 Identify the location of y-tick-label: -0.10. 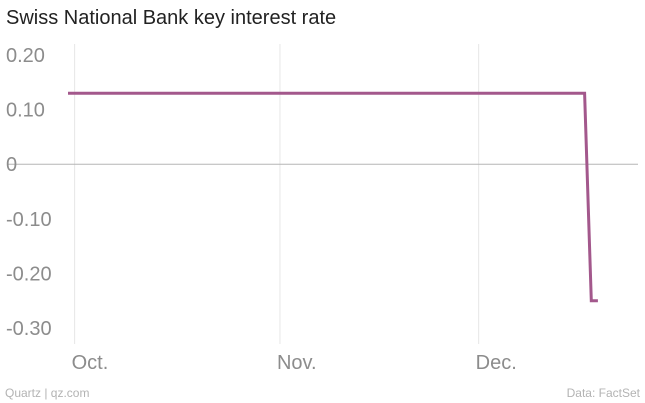
(29, 220).